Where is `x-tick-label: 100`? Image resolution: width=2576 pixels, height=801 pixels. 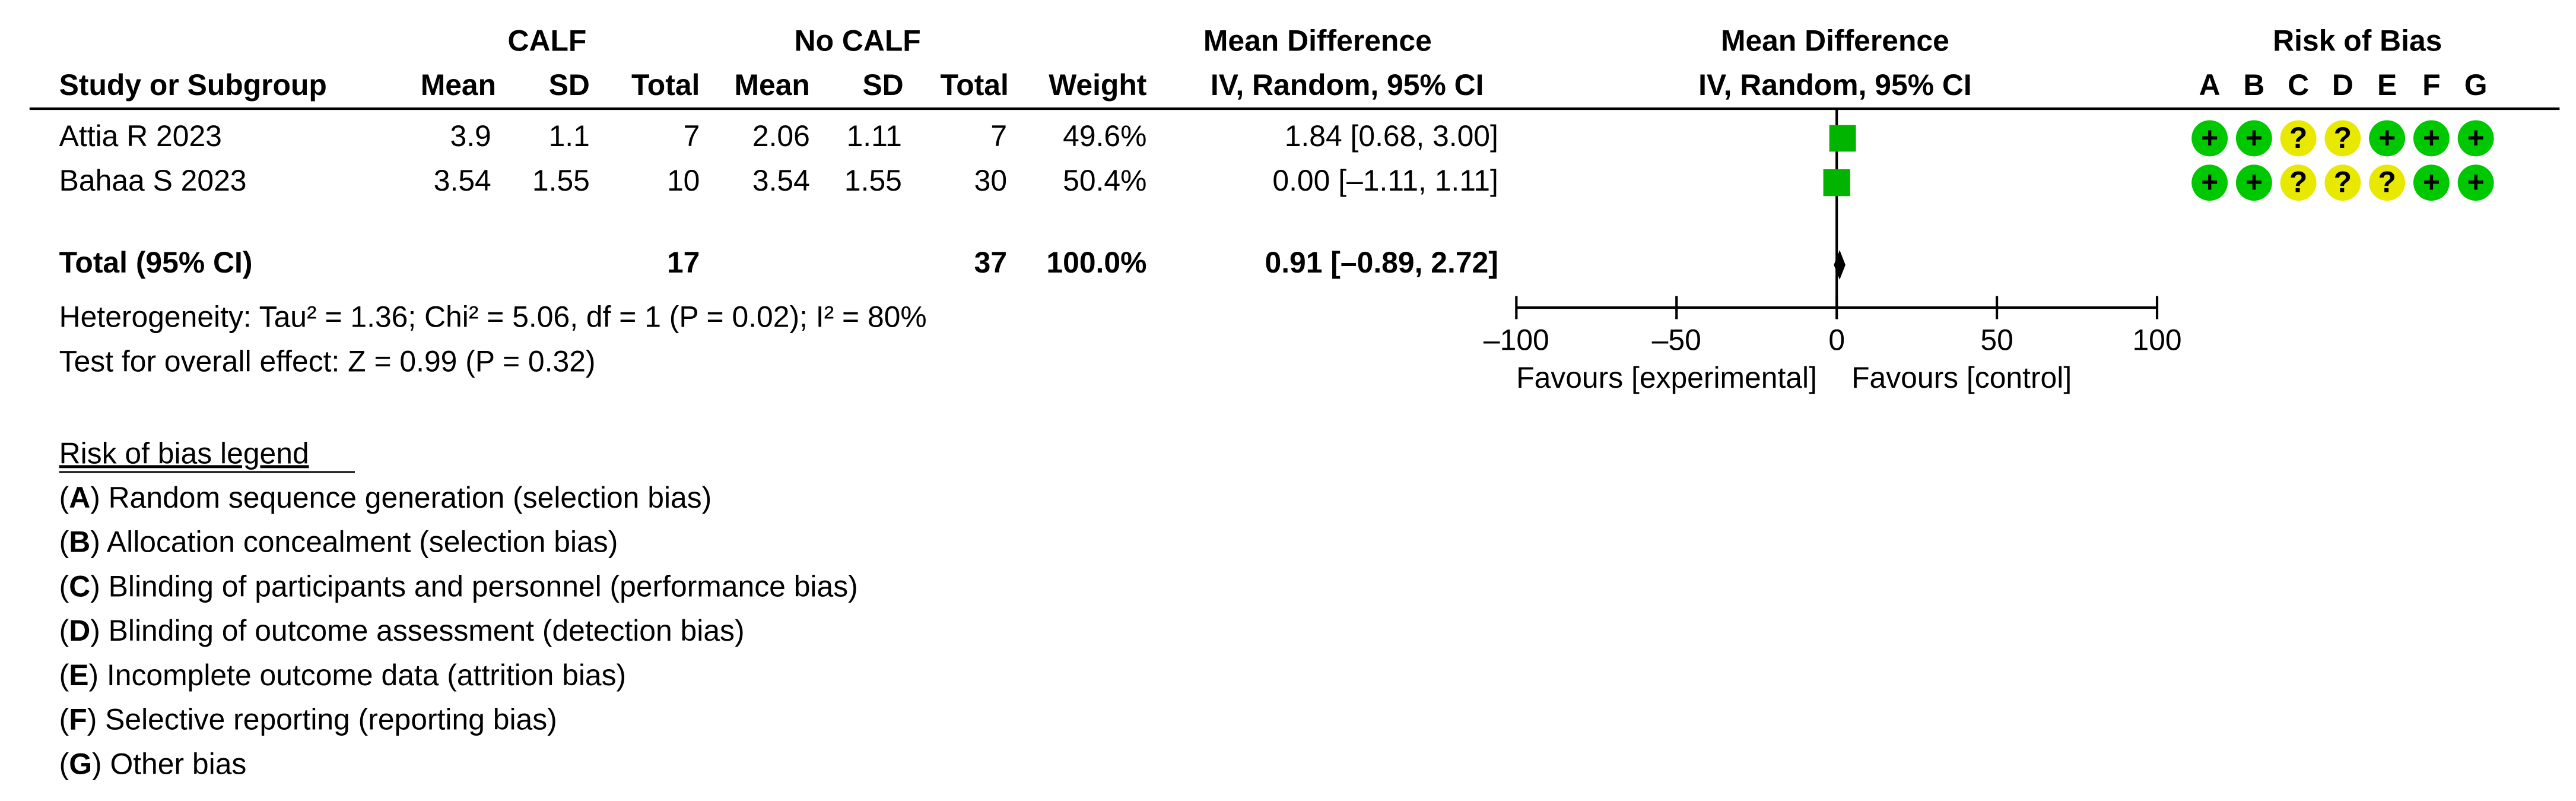
x-tick-label: 100 is located at coordinates (2156, 339).